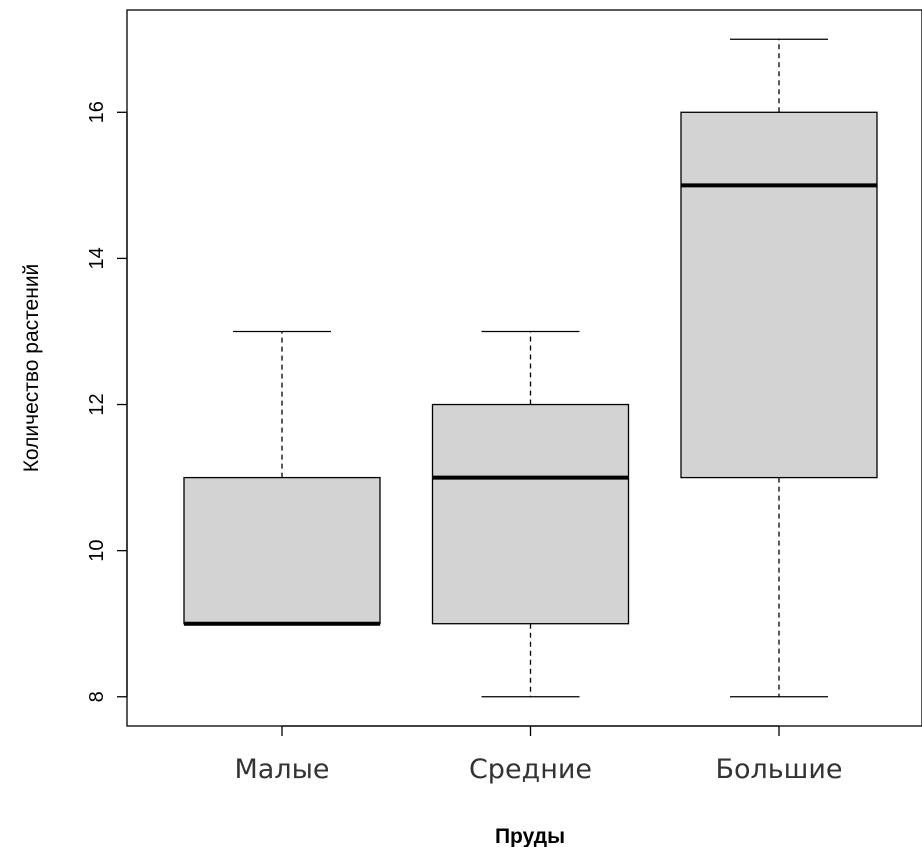 The width and height of the screenshot is (922, 847). What do you see at coordinates (31, 368) in the screenshot?
I see `y-axis-title: Количество растений` at bounding box center [31, 368].